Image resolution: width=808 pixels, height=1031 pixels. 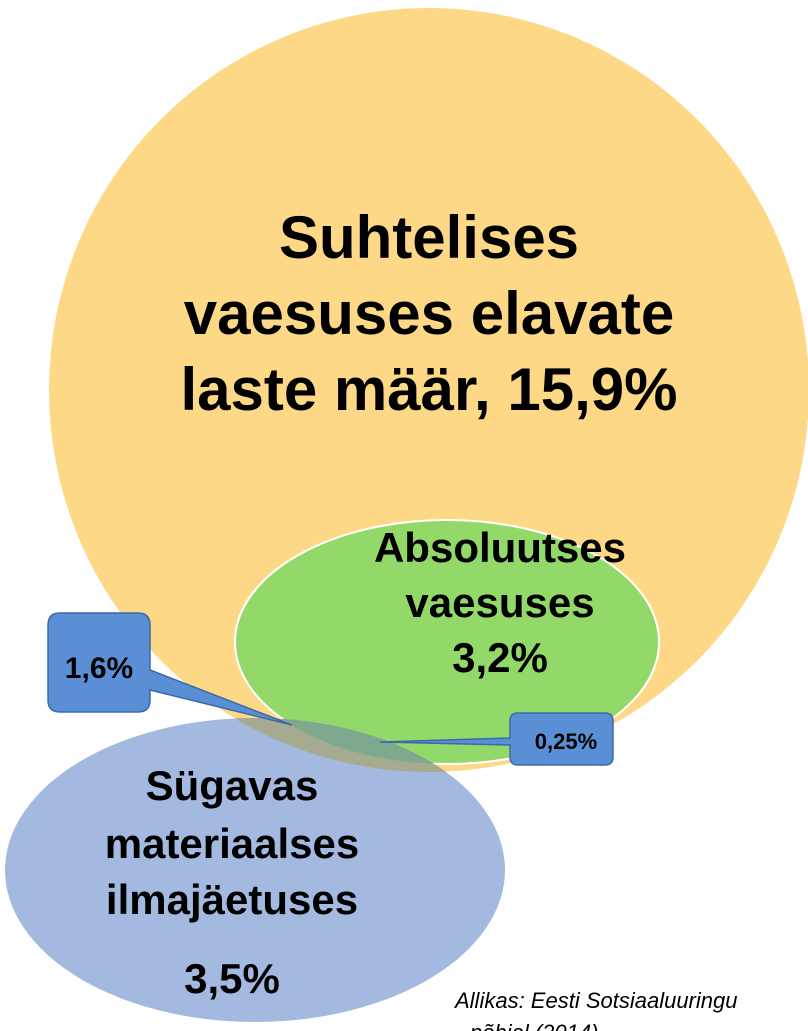 I want to click on absolute-label: Absoluutses, so click(x=500, y=547).